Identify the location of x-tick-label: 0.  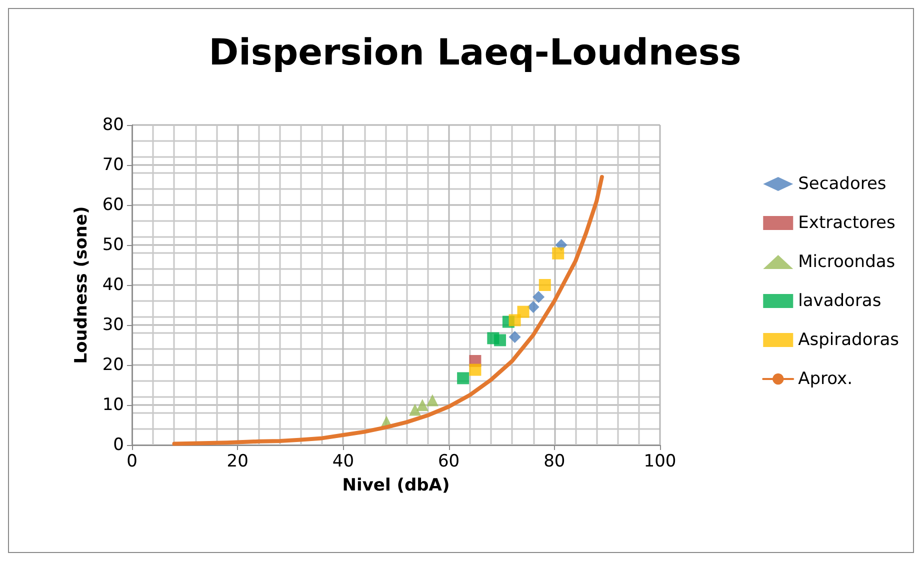
(132, 462).